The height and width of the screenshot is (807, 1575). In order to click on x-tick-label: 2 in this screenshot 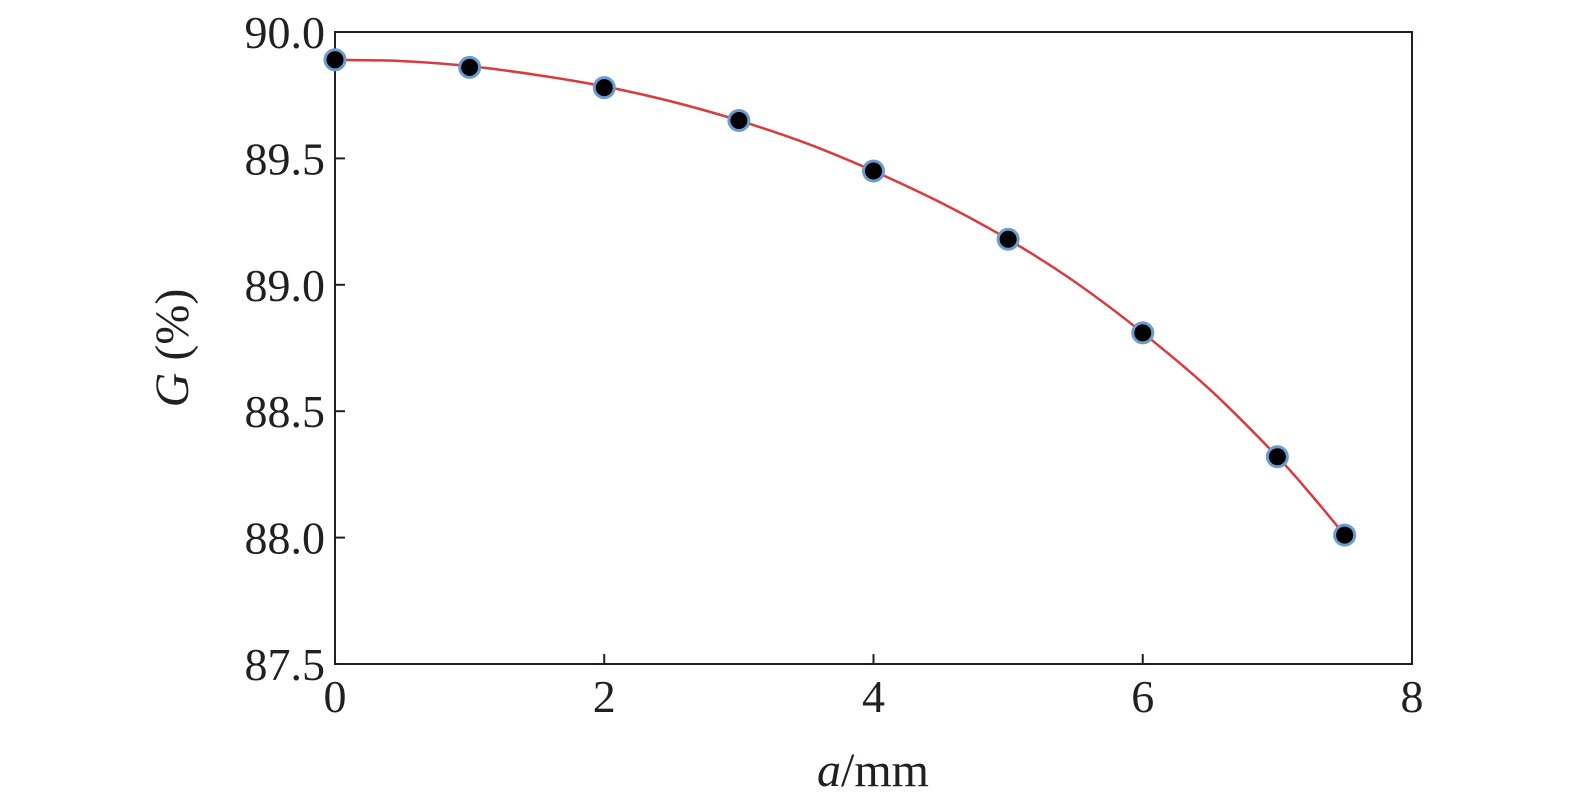, I will do `click(604, 696)`.